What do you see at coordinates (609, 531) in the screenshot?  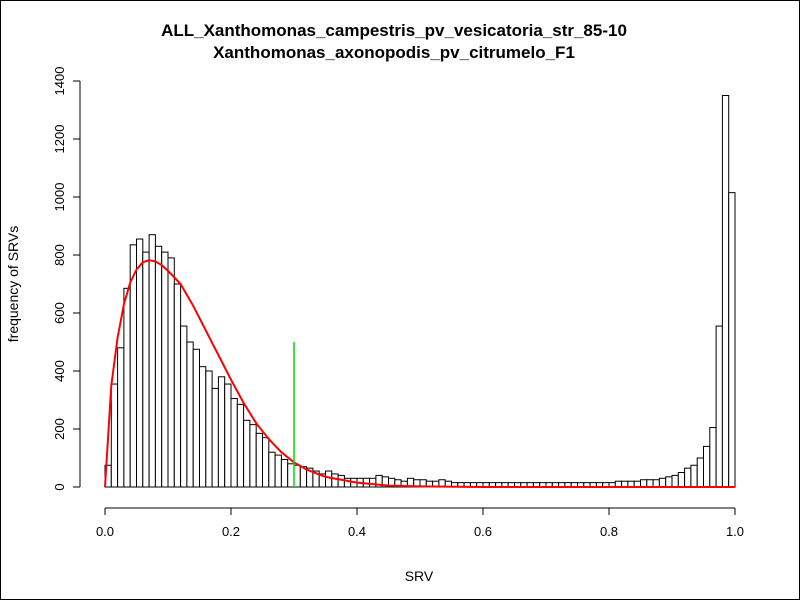 I see `x-tick-label: 0.8` at bounding box center [609, 531].